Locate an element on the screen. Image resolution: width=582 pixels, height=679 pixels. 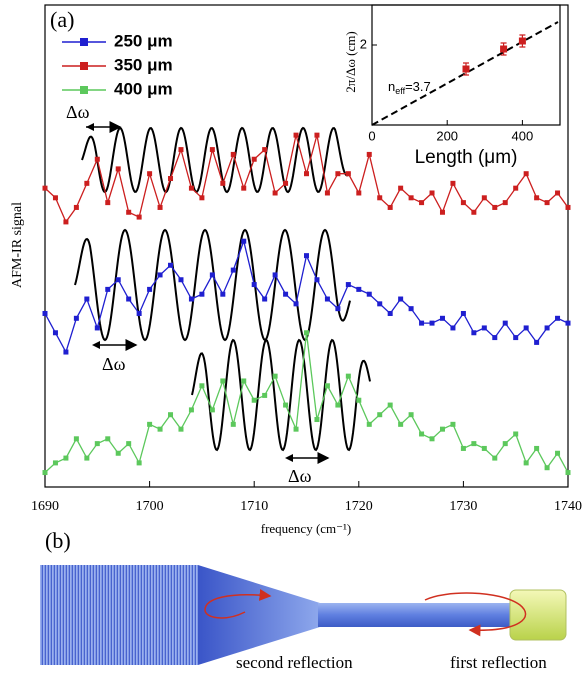
x-tick-label: 1720 is located at coordinates (359, 506).